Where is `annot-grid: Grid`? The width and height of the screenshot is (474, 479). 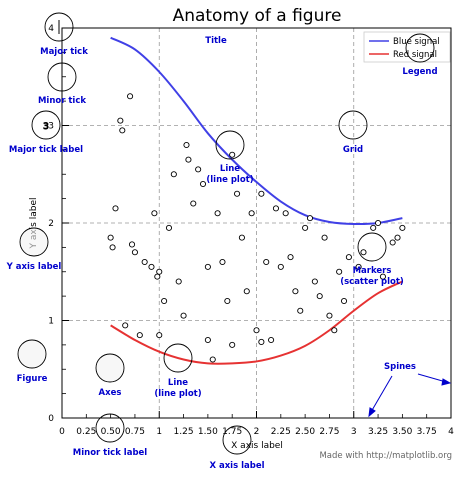 annot-grid: Grid is located at coordinates (353, 150).